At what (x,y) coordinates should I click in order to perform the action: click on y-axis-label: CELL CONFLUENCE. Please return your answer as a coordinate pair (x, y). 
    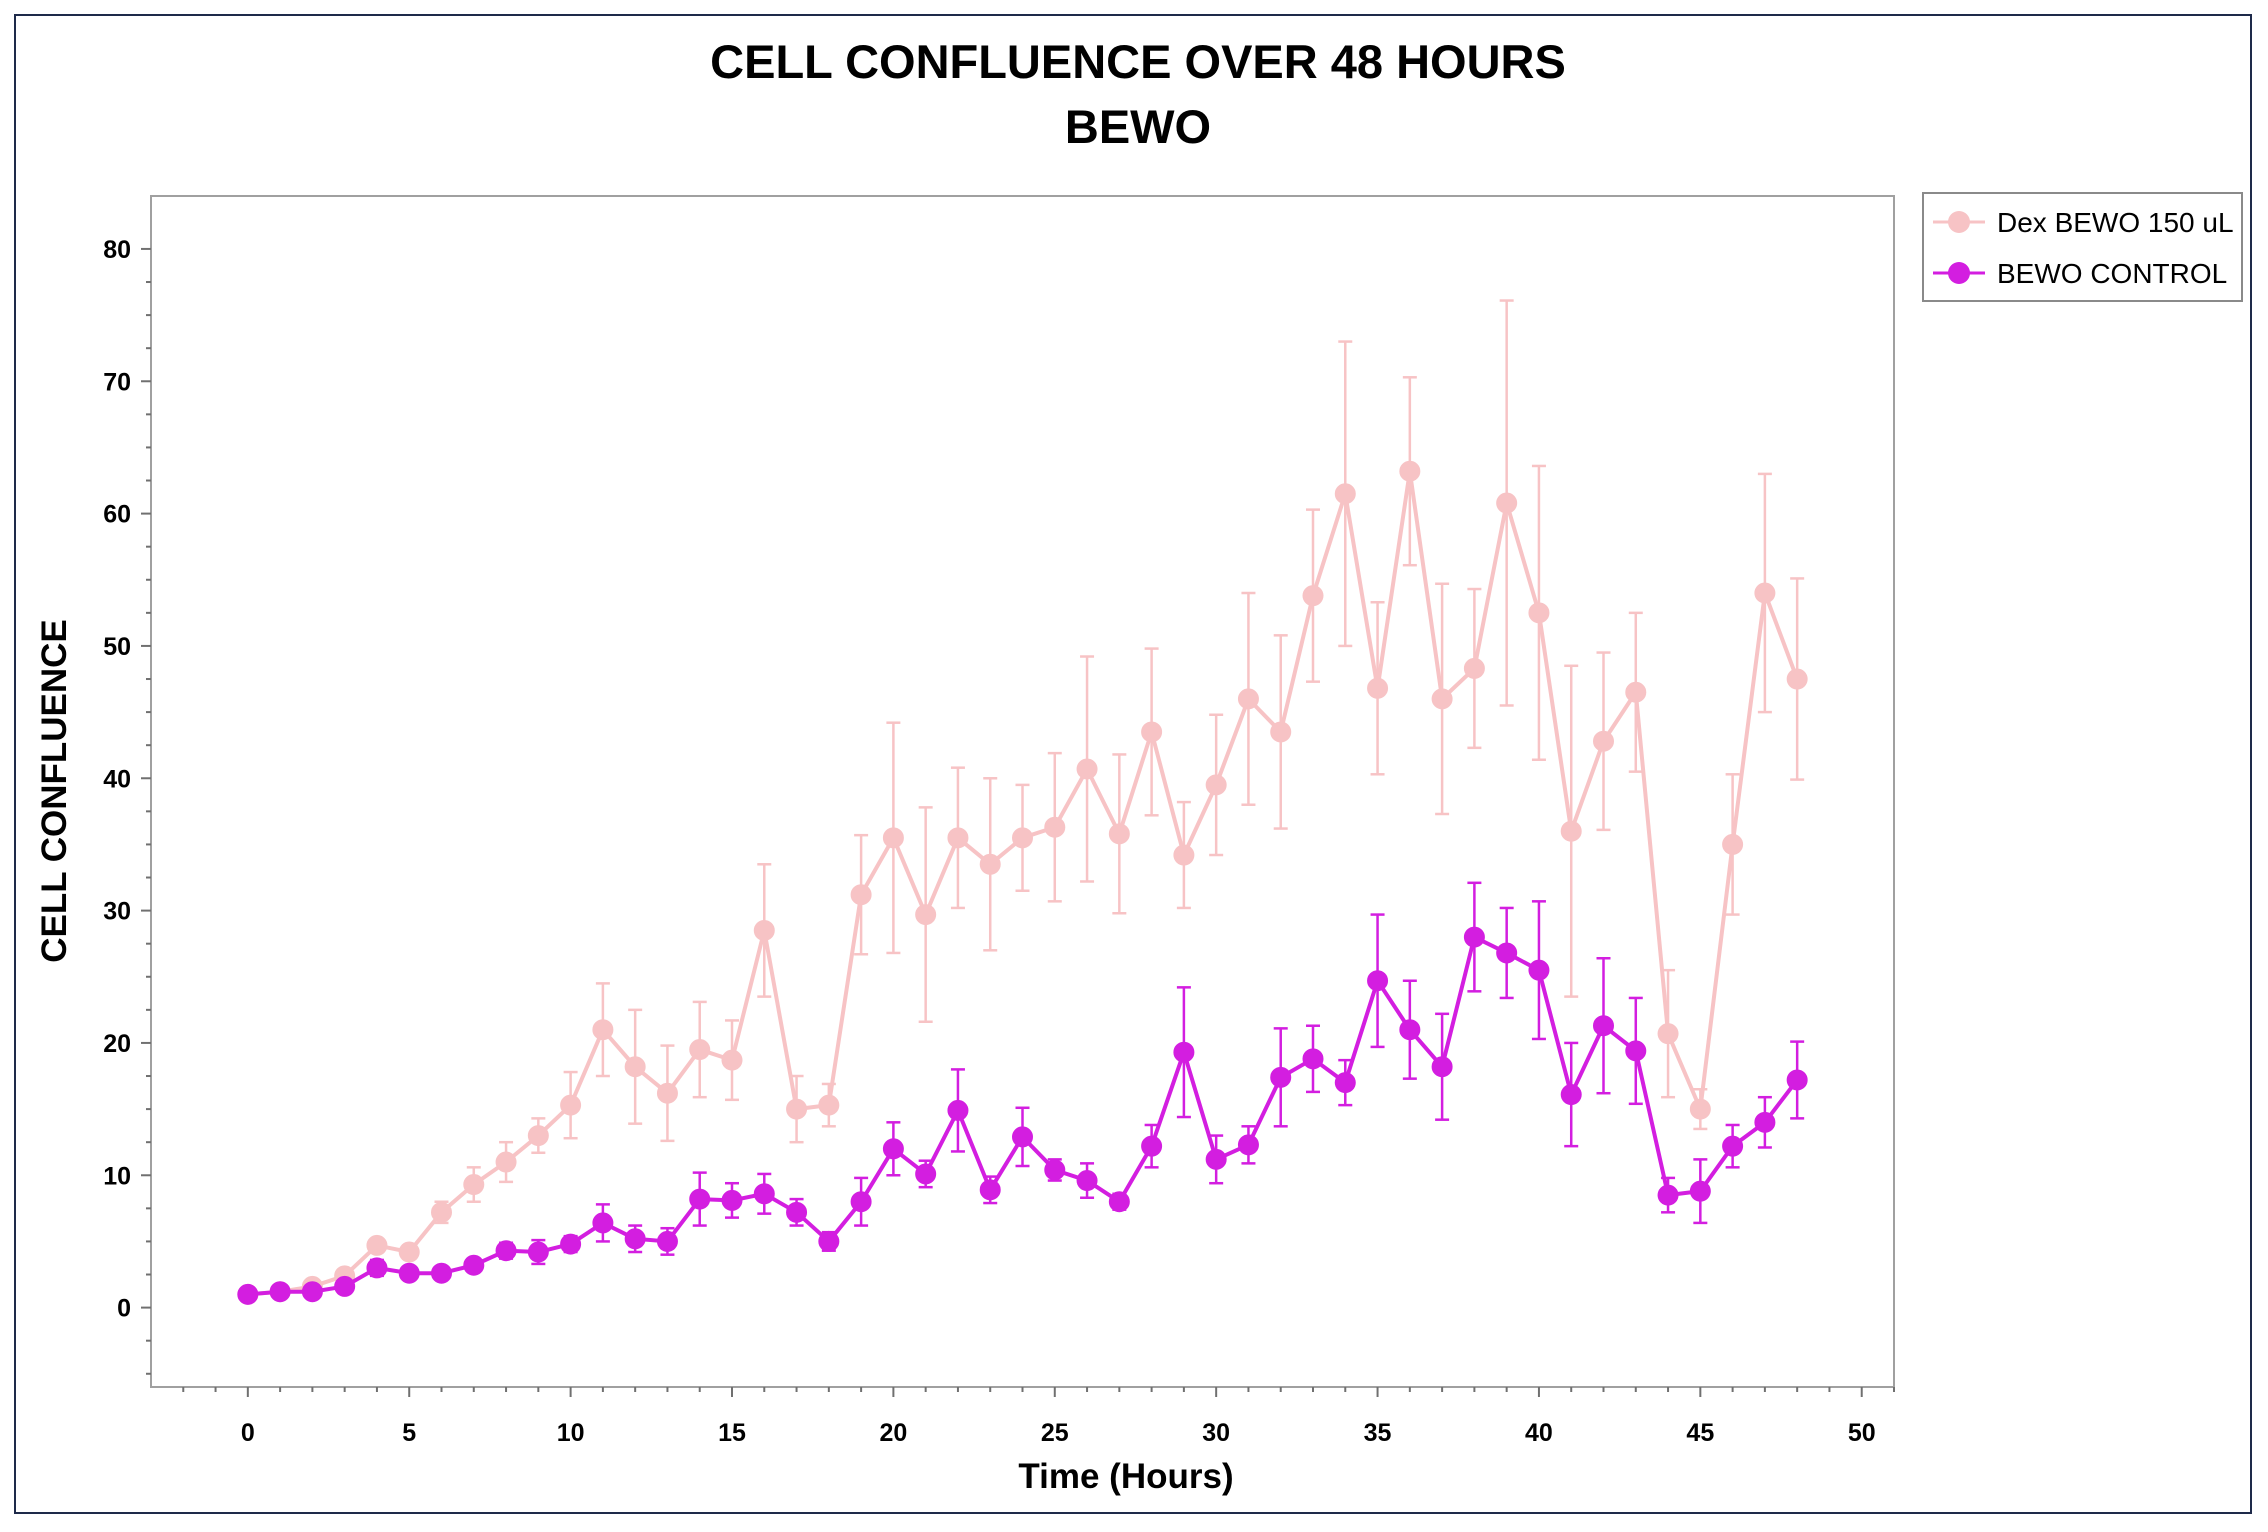
    Looking at the image, I should click on (54, 791).